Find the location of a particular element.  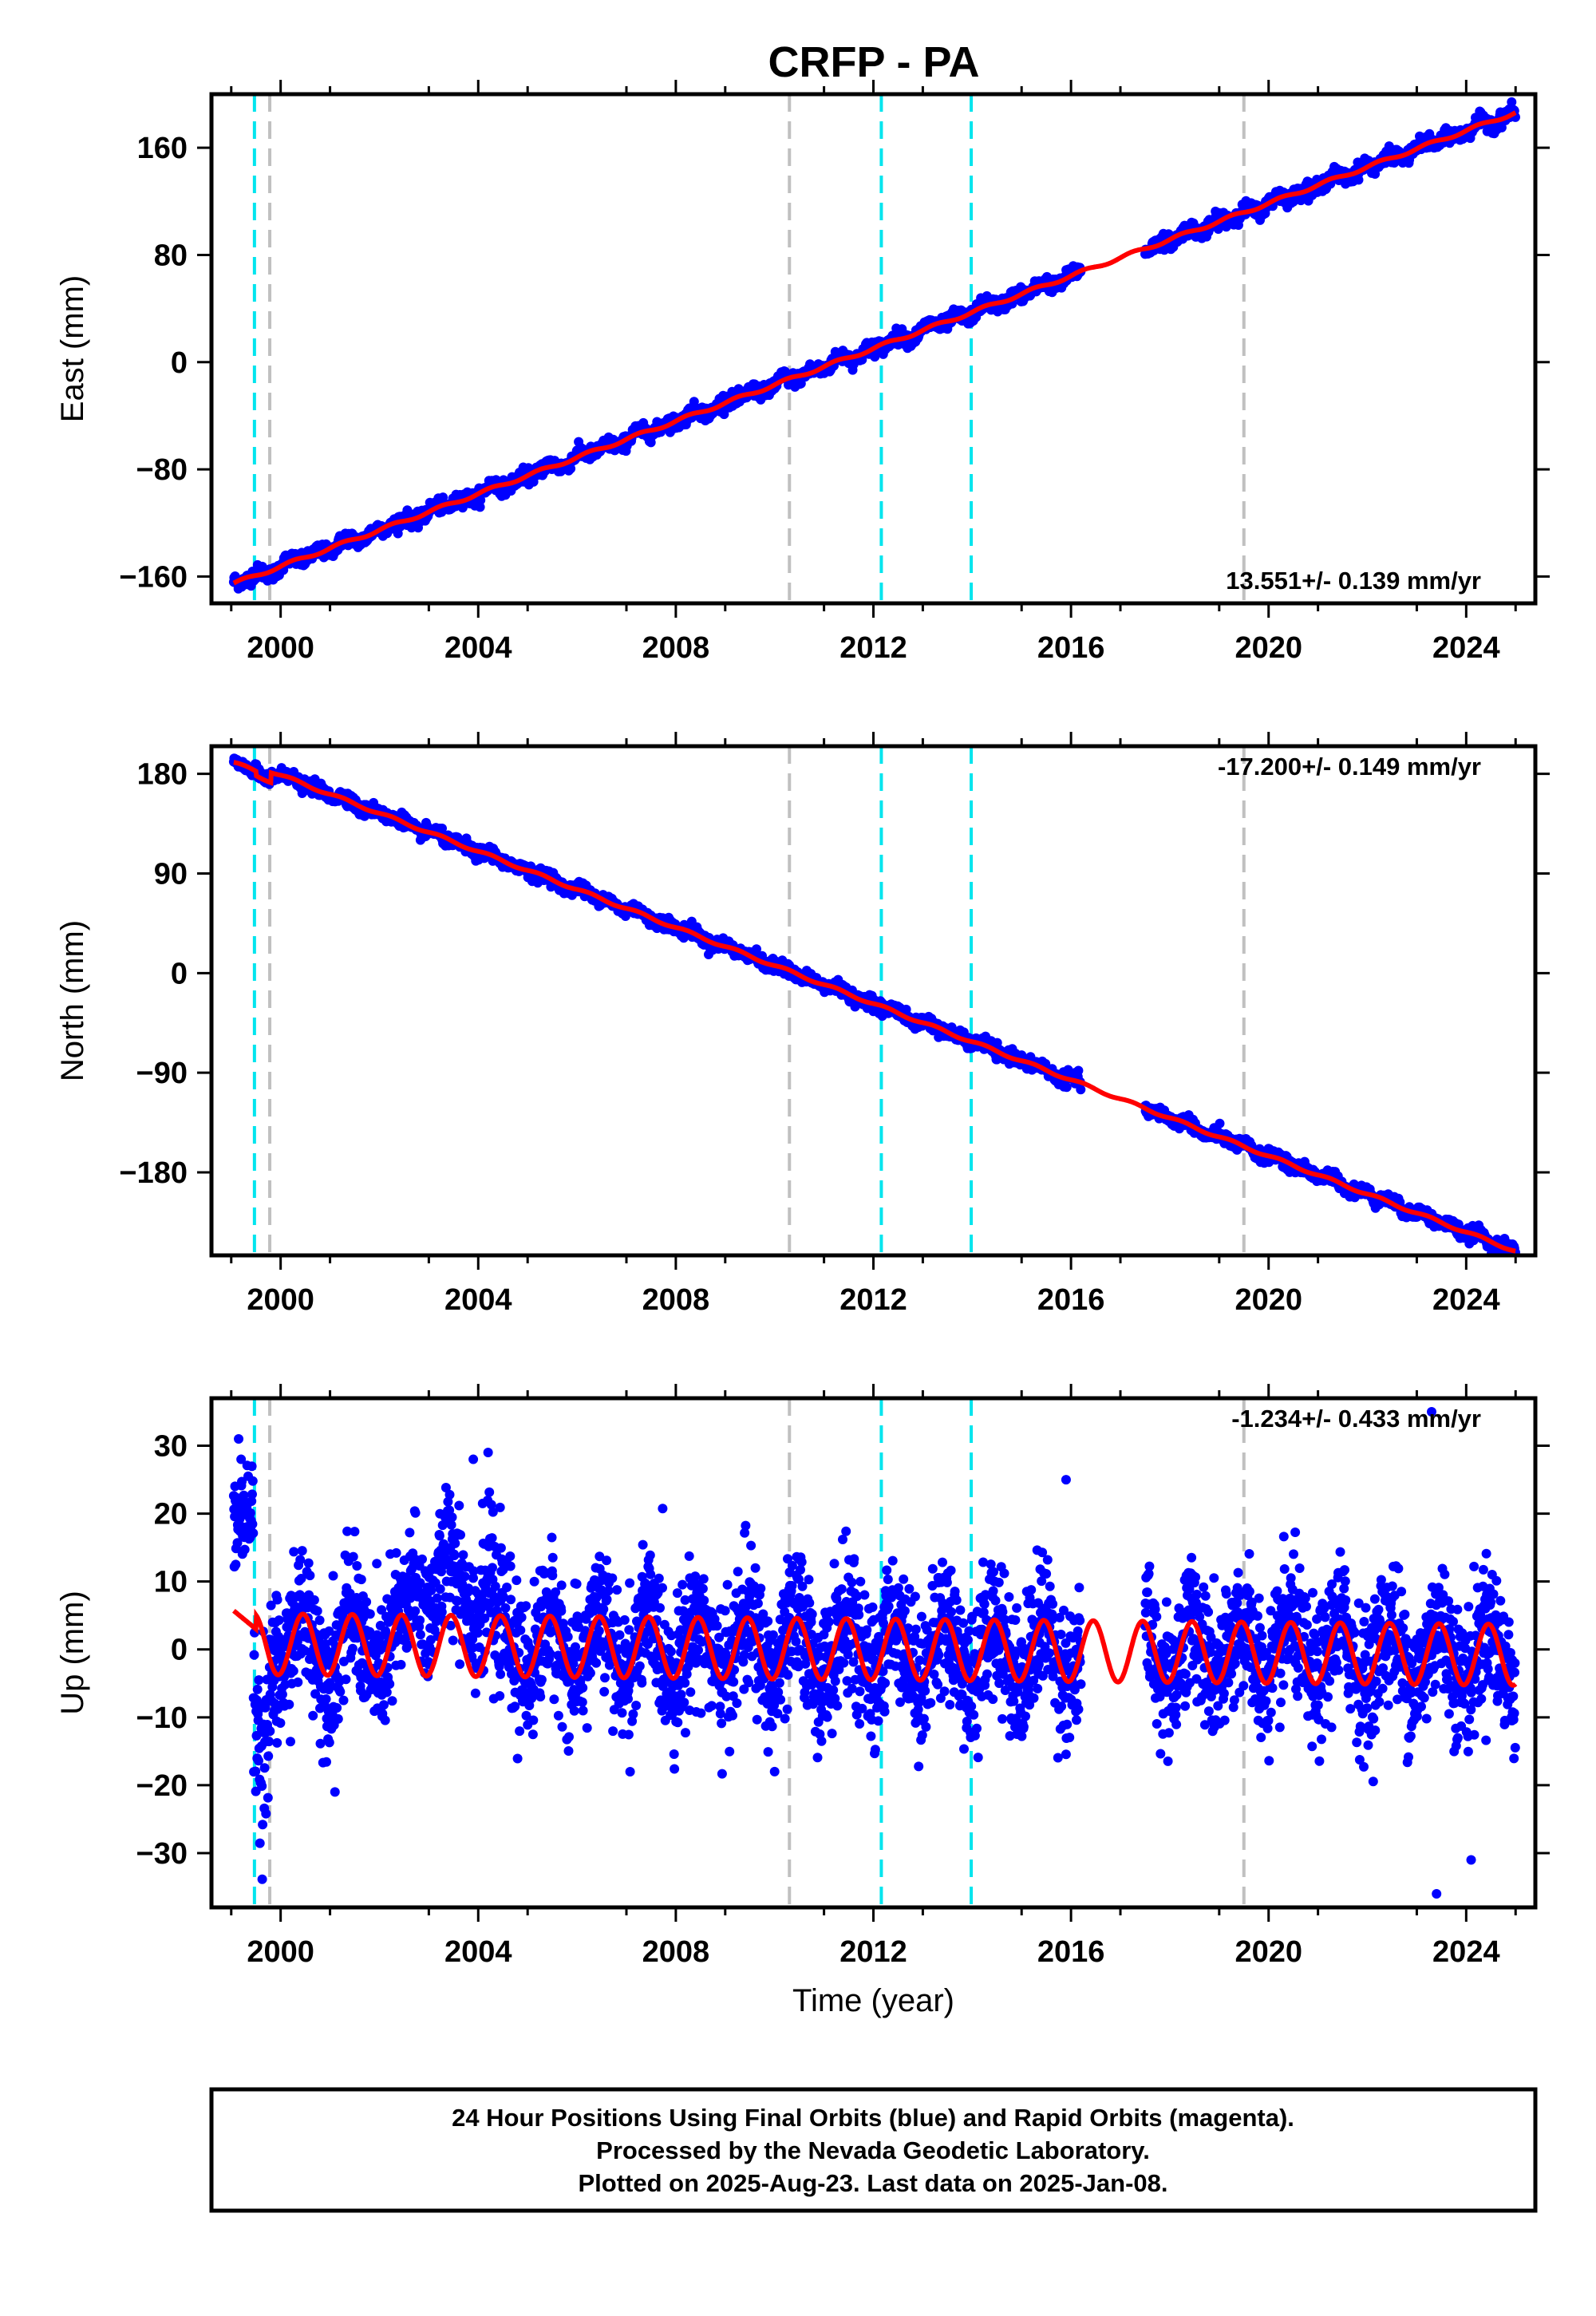

x-tick-label: 2004 is located at coordinates (478, 648).